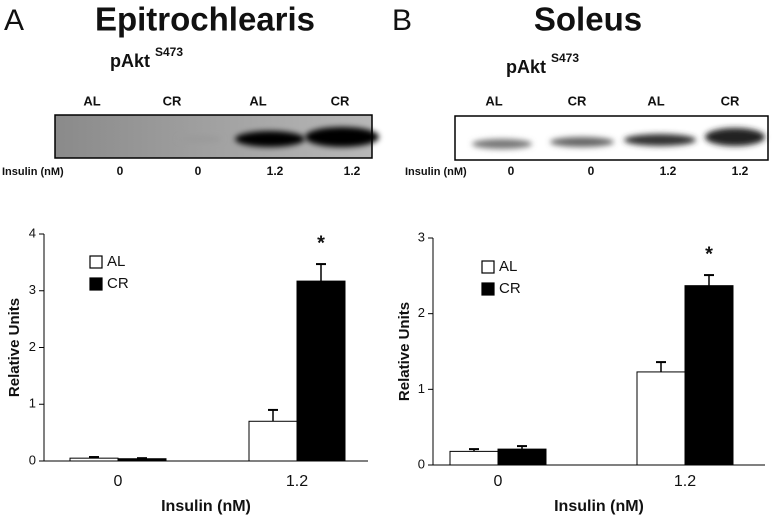 This screenshot has width=773, height=519. What do you see at coordinates (216, 136) in the screenshot?
I see `blot-a` at bounding box center [216, 136].